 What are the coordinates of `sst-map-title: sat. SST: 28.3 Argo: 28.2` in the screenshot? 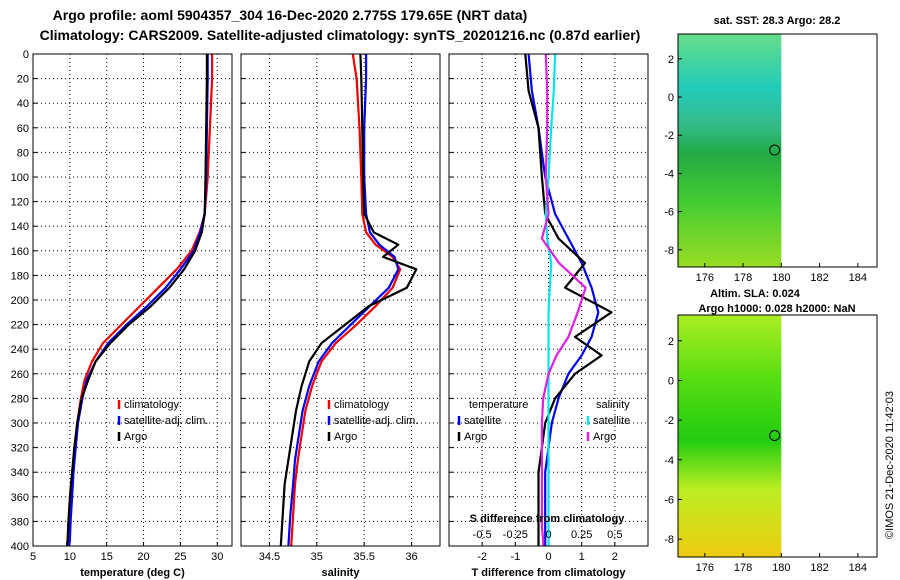 It's located at (777, 21).